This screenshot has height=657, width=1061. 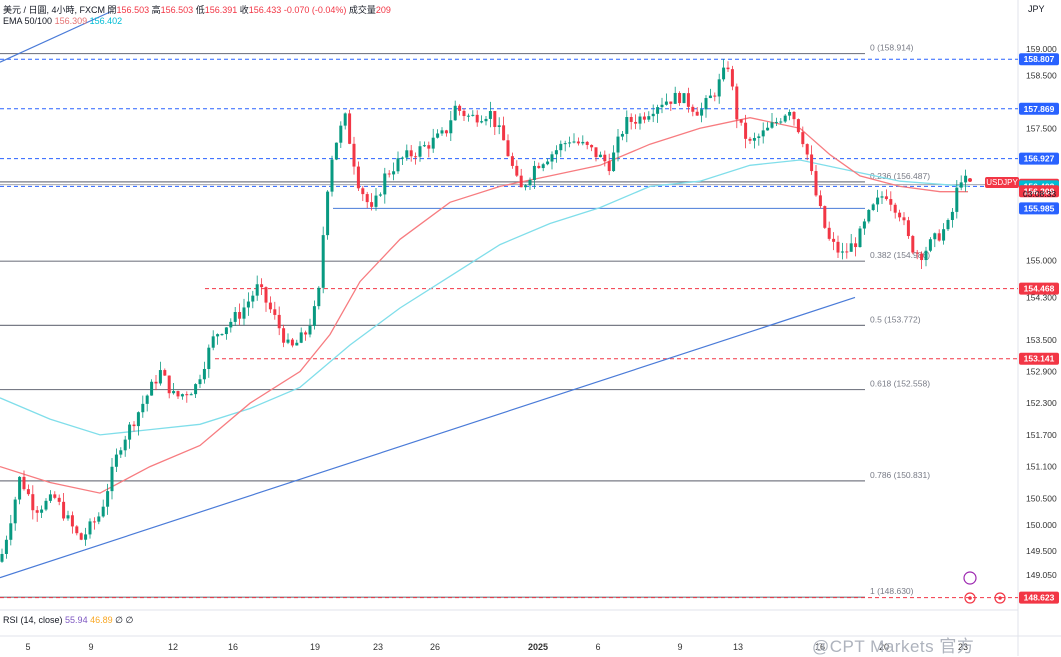 I want to click on last-price-dot, so click(x=970, y=180).